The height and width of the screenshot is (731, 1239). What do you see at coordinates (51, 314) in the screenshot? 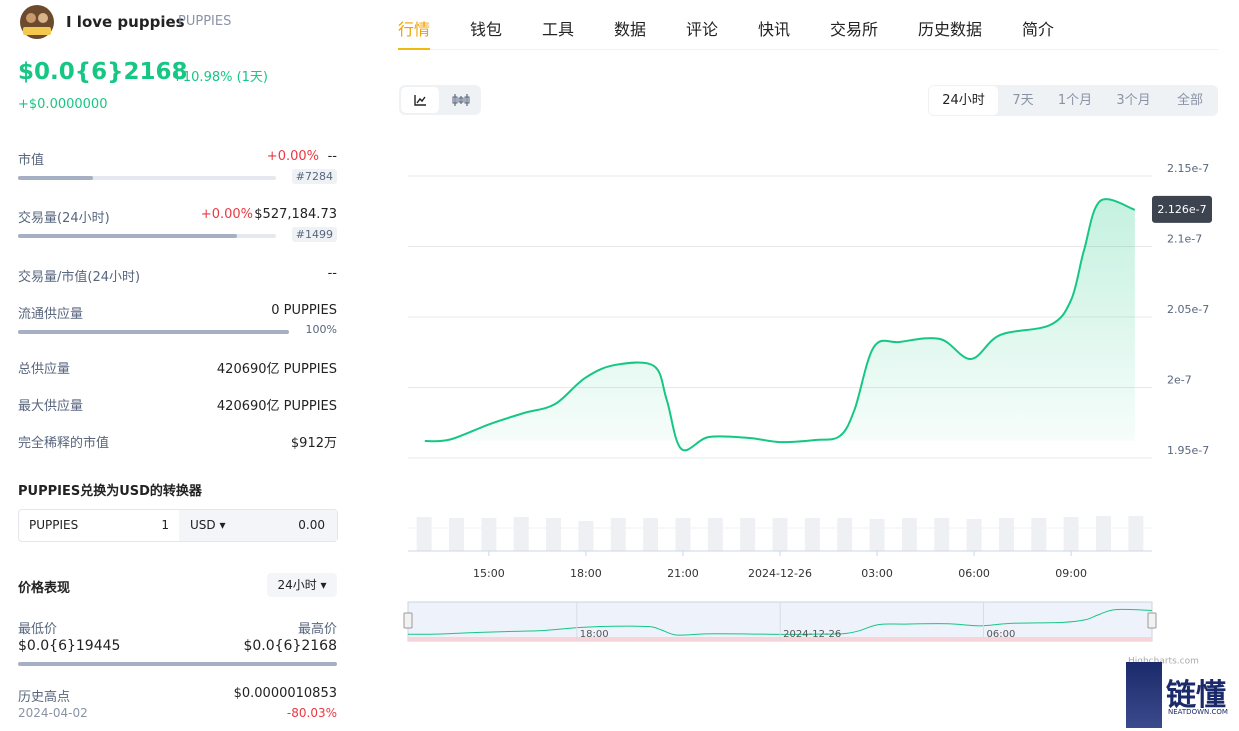
I see `stat-label: 流通供应量` at bounding box center [51, 314].